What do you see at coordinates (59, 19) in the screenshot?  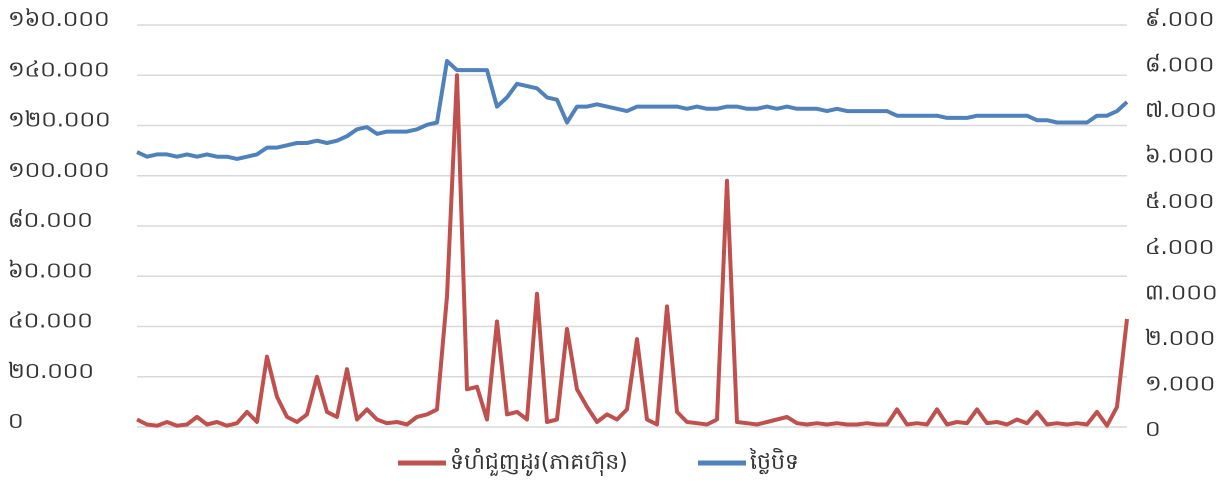 I see `y-tick-label: ១៦០.០០០` at bounding box center [59, 19].